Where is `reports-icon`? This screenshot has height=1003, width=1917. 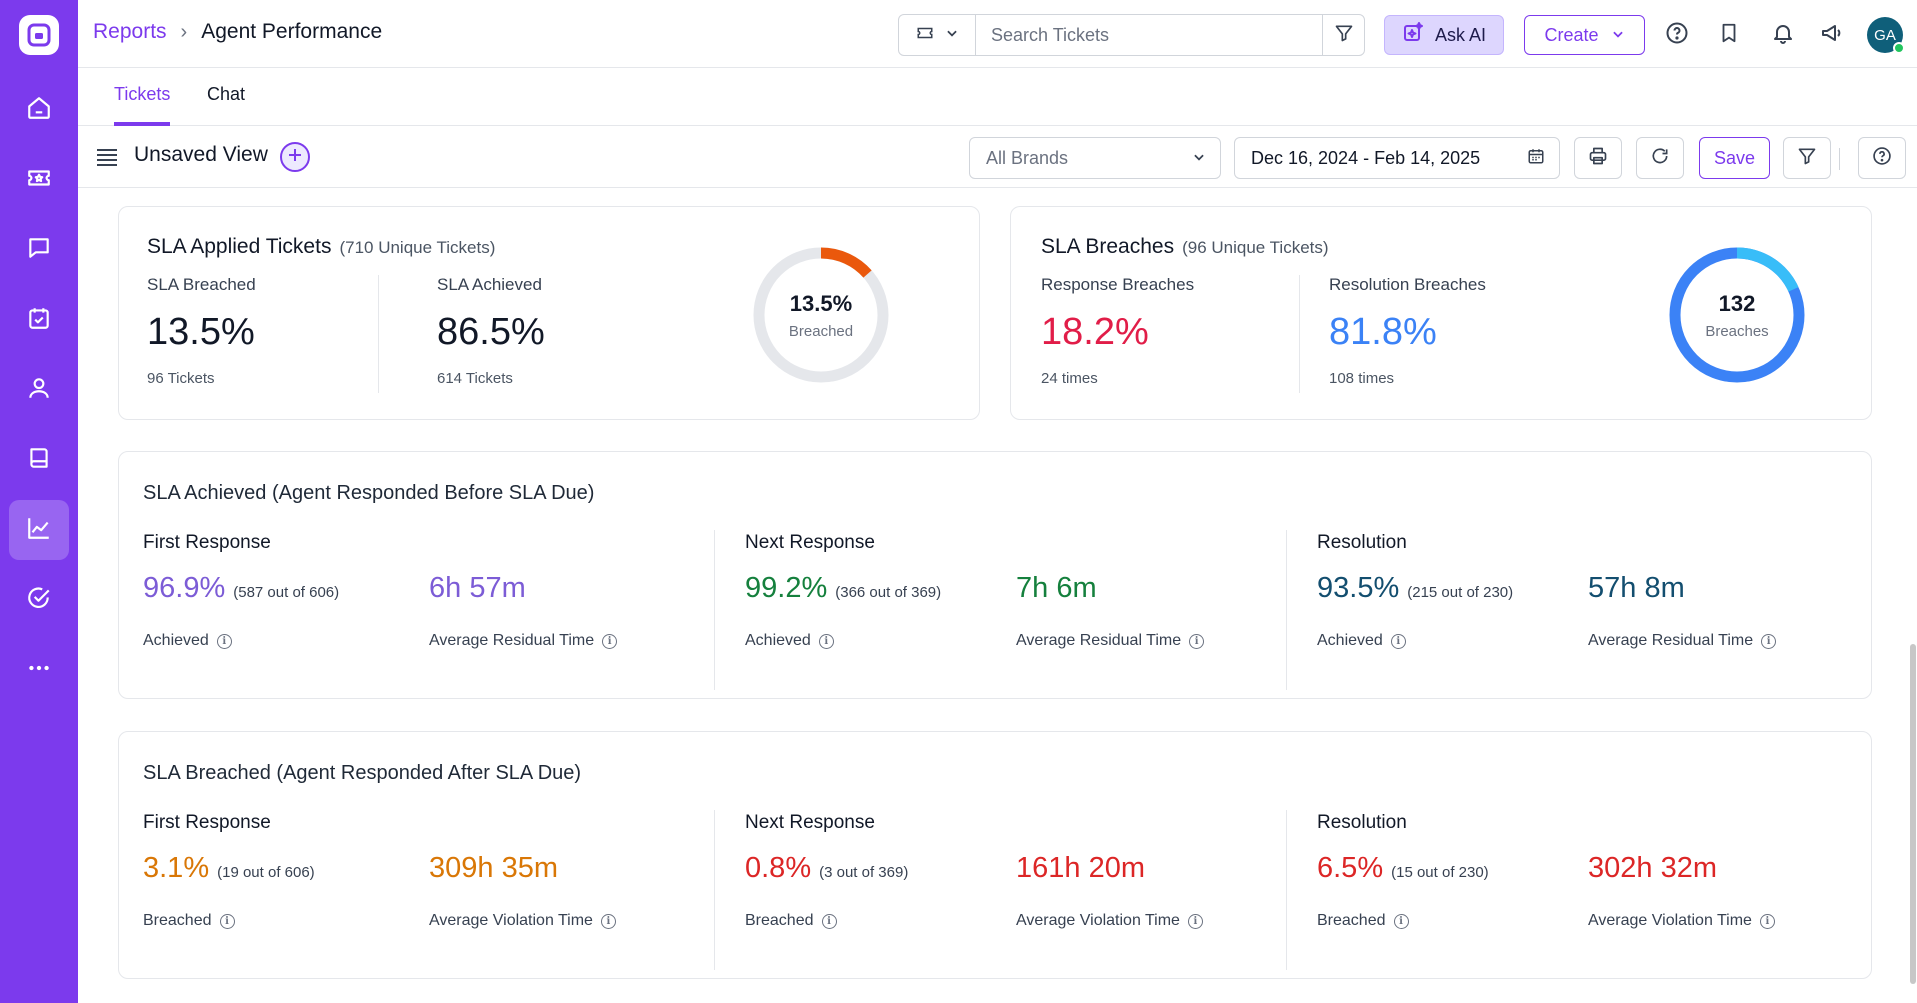 reports-icon is located at coordinates (39, 530).